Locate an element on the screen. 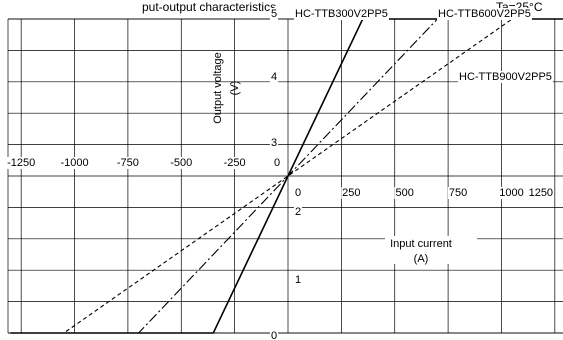 The height and width of the screenshot is (340, 563). y-tick-label: 1 is located at coordinates (298, 280).